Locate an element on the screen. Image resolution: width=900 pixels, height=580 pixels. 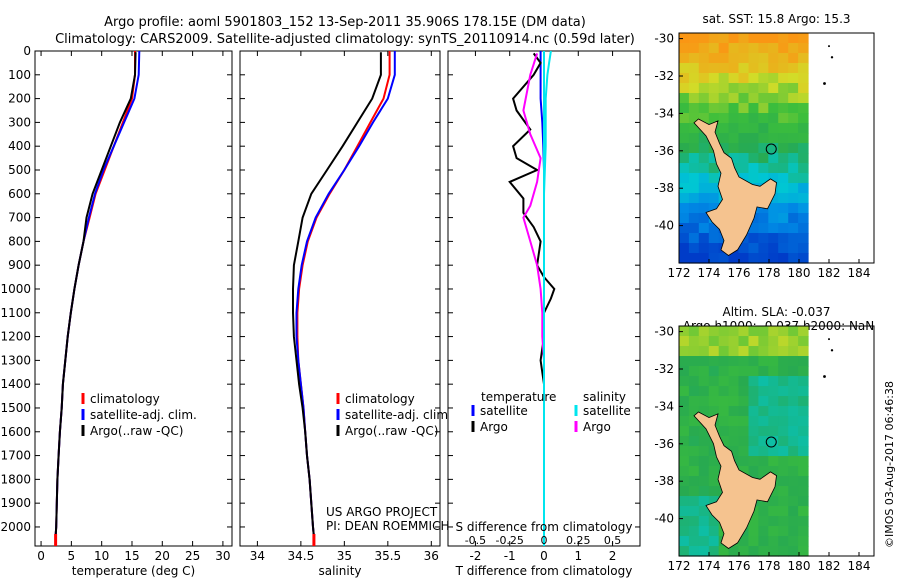
y-tick-label: 1400 is located at coordinates (15, 384).